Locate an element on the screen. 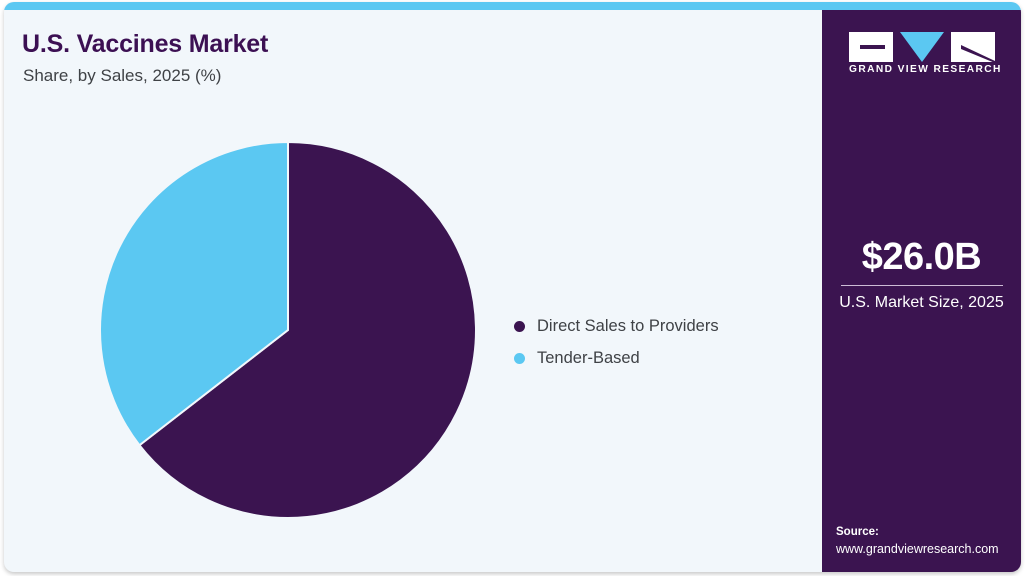 The width and height of the screenshot is (1025, 576). source-url: www.grandviewresearch.com is located at coordinates (917, 549).